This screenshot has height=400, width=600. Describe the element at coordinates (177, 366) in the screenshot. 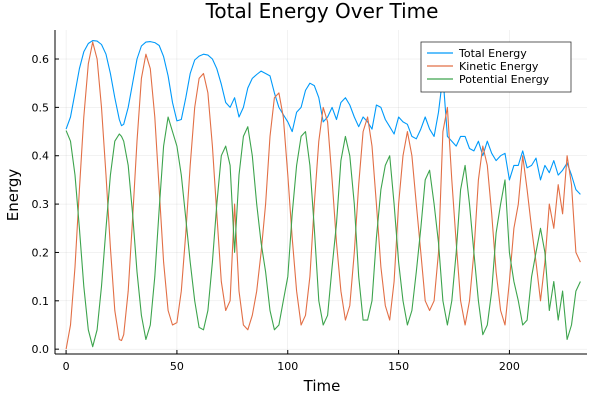

I see `x-tick-label: 50` at that location.